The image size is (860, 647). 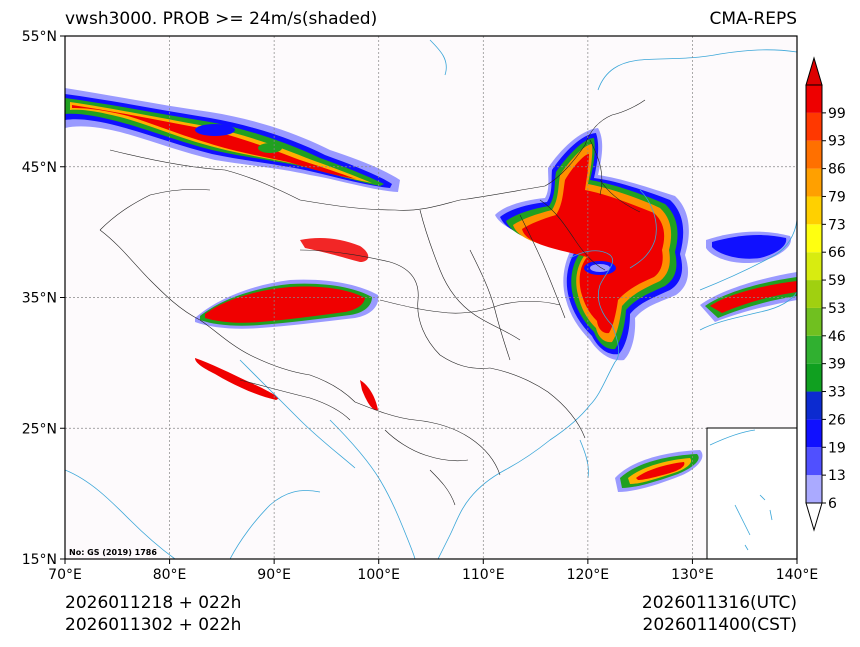 What do you see at coordinates (837, 114) in the screenshot?
I see `colorbar-label: 99` at bounding box center [837, 114].